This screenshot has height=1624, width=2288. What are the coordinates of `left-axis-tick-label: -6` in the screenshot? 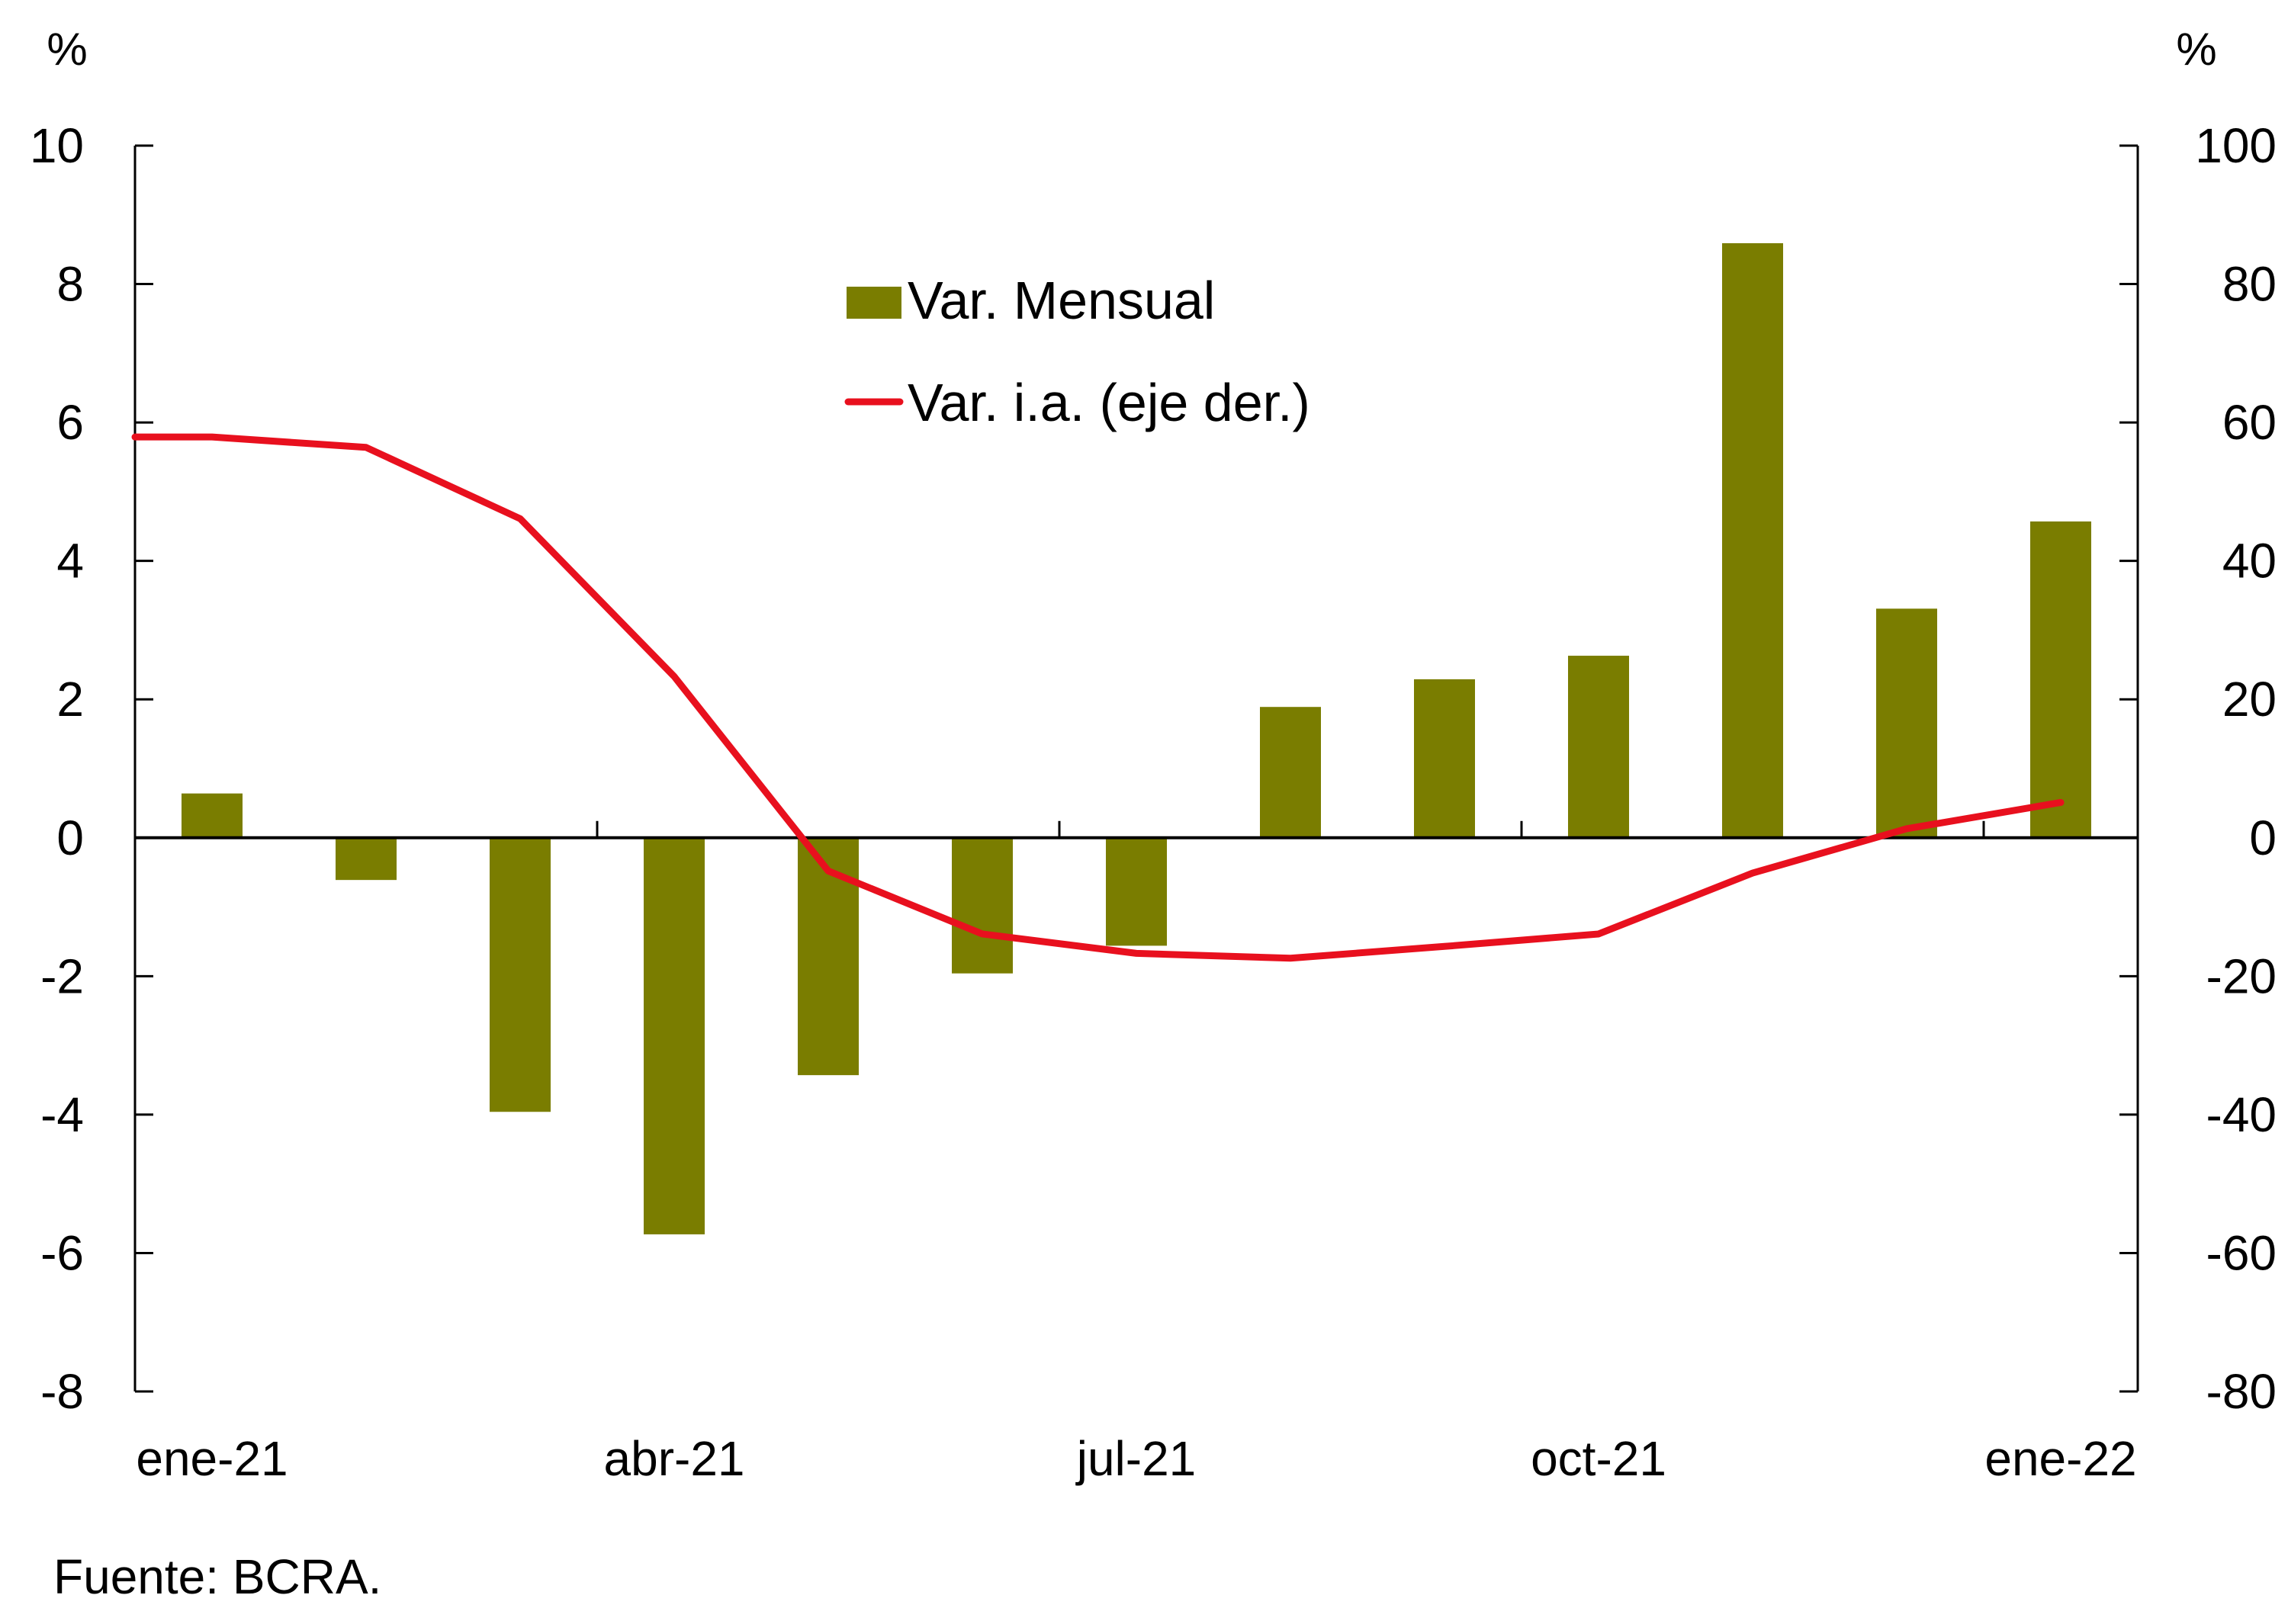 It's located at (62, 1252).